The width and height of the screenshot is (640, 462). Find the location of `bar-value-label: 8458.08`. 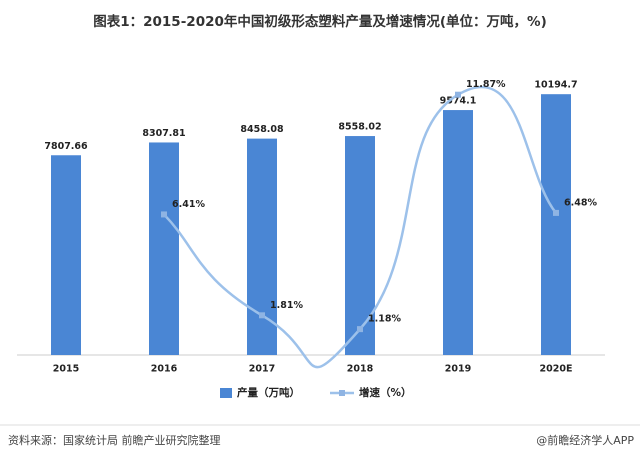

bar-value-label: 8458.08 is located at coordinates (262, 129).